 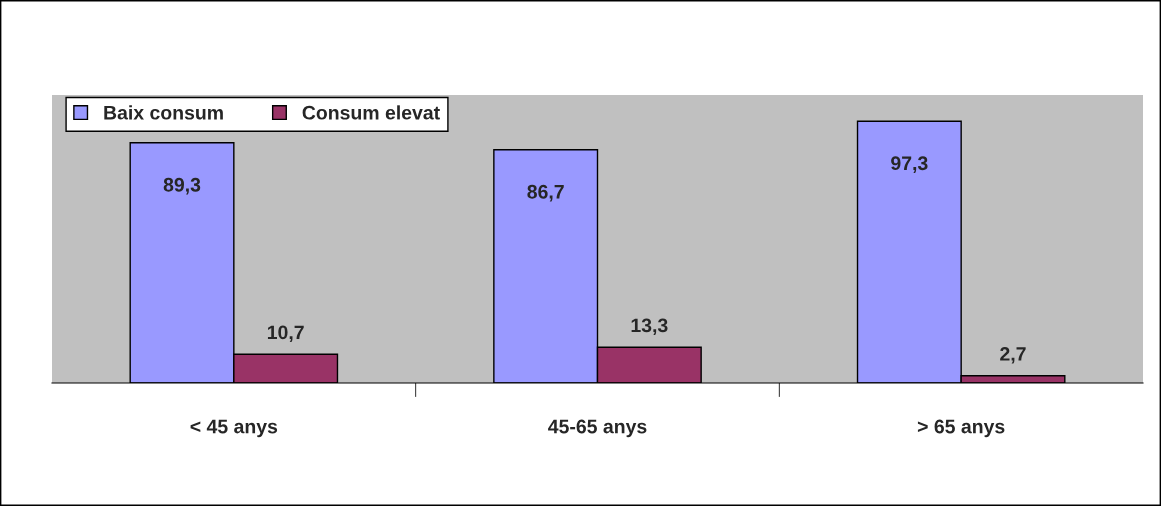 I want to click on data-label: 86,7, so click(x=545, y=193).